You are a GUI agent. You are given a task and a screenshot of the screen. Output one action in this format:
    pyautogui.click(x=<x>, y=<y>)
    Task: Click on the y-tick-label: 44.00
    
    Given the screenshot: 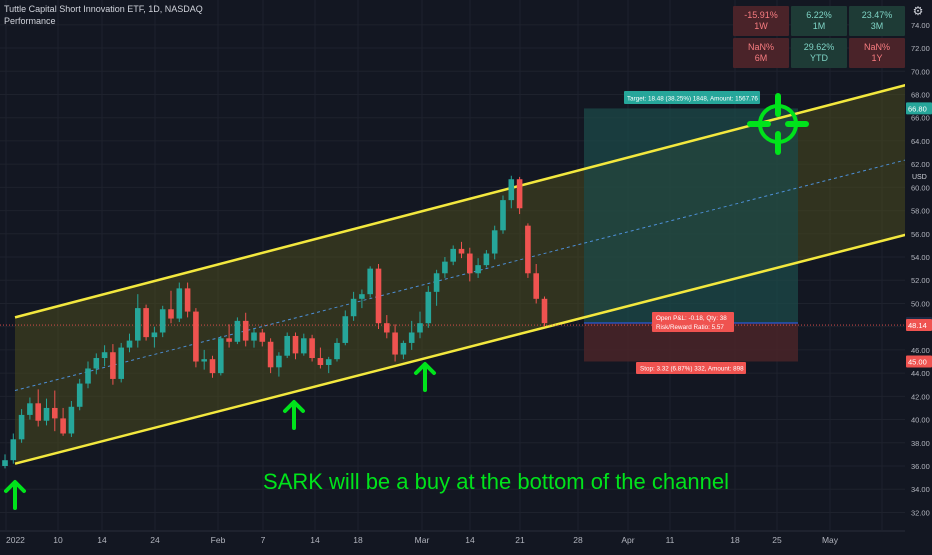 What is the action you would take?
    pyautogui.click(x=920, y=373)
    